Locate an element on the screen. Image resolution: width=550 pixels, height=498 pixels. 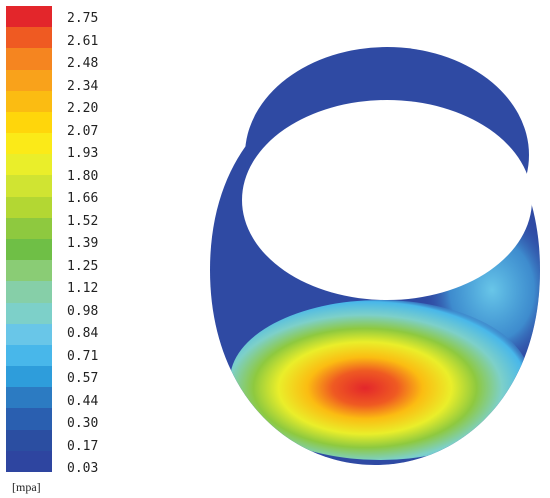
legend-tick-label: 1.52 is located at coordinates (83, 221).